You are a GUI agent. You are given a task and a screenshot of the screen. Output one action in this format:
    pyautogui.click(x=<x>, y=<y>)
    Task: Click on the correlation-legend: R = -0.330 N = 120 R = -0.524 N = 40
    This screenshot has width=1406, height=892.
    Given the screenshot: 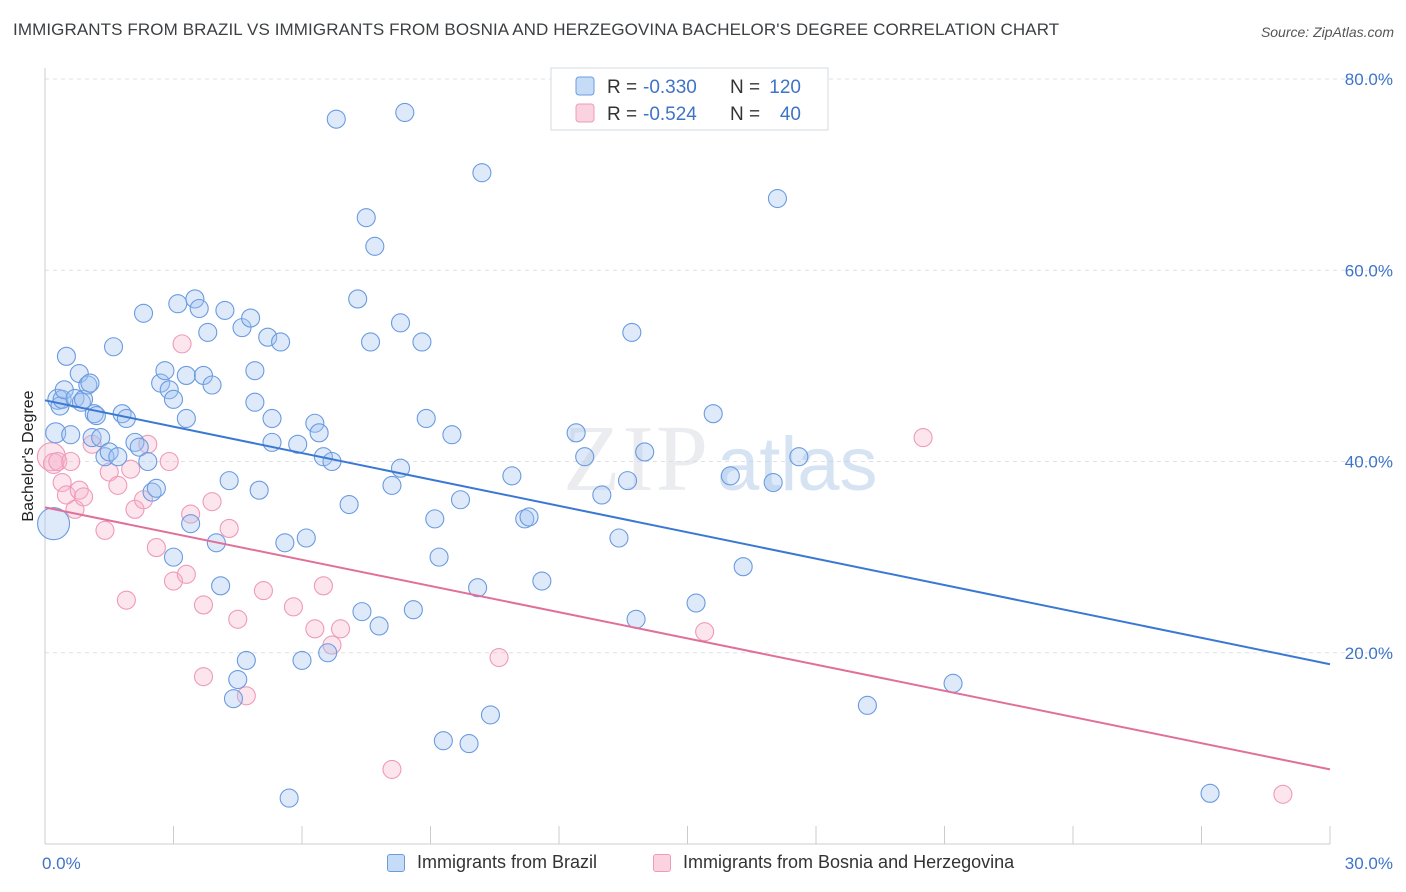 What is the action you would take?
    pyautogui.click(x=689, y=99)
    